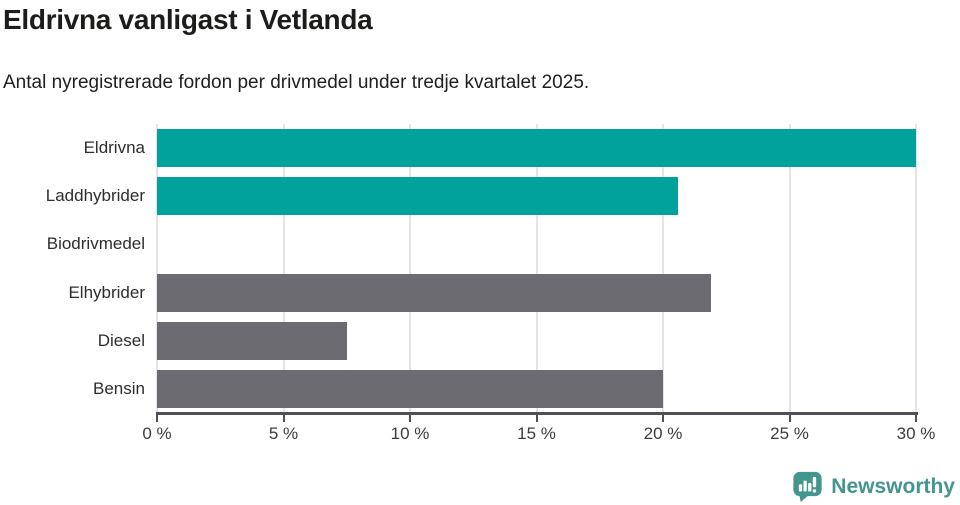 Image resolution: width=960 pixels, height=505 pixels. Describe the element at coordinates (807, 486) in the screenshot. I see `newsworthy-logo-icon` at that location.